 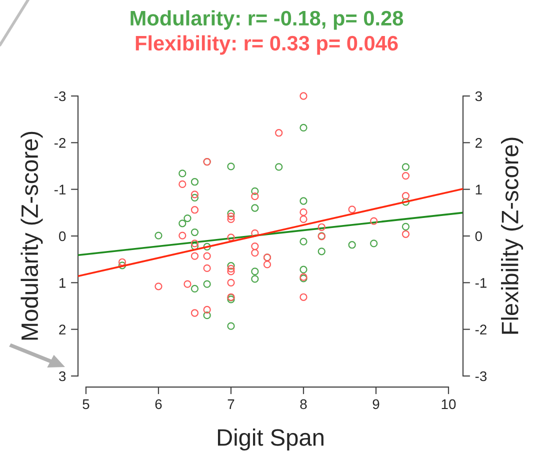 I want to click on y2-tick-label: -1, so click(x=480, y=283).